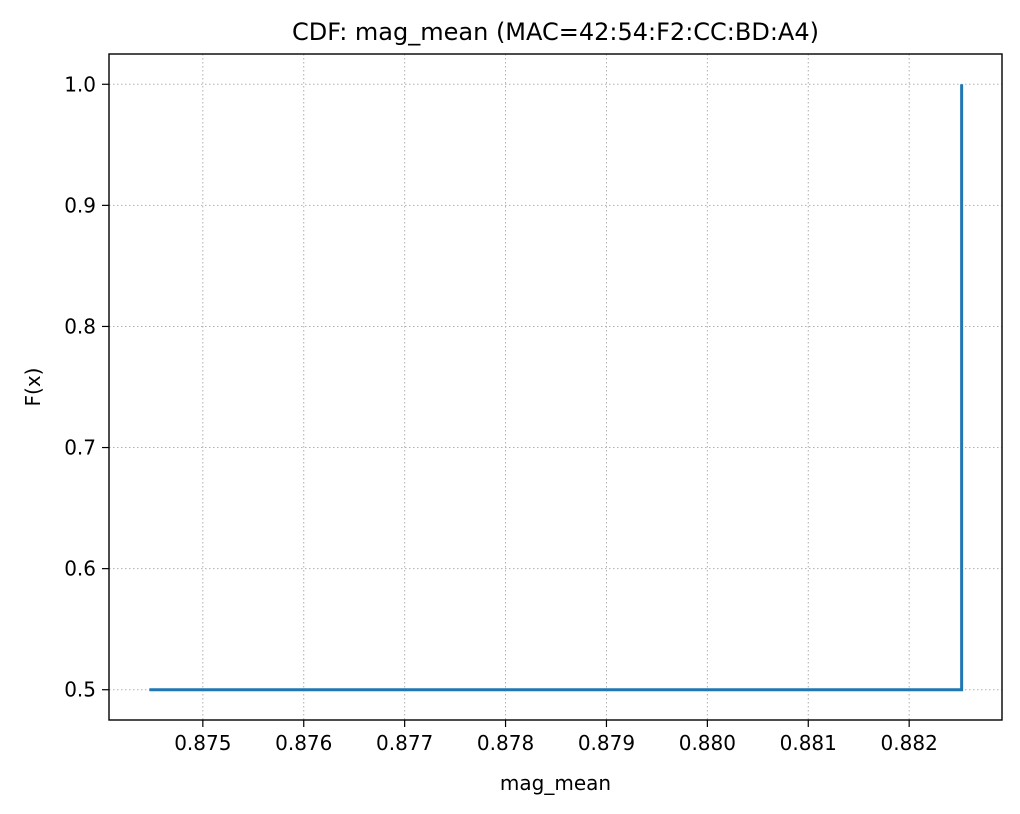 This screenshot has width=1020, height=814. What do you see at coordinates (606, 743) in the screenshot?
I see `x-tick-label: 0.879` at bounding box center [606, 743].